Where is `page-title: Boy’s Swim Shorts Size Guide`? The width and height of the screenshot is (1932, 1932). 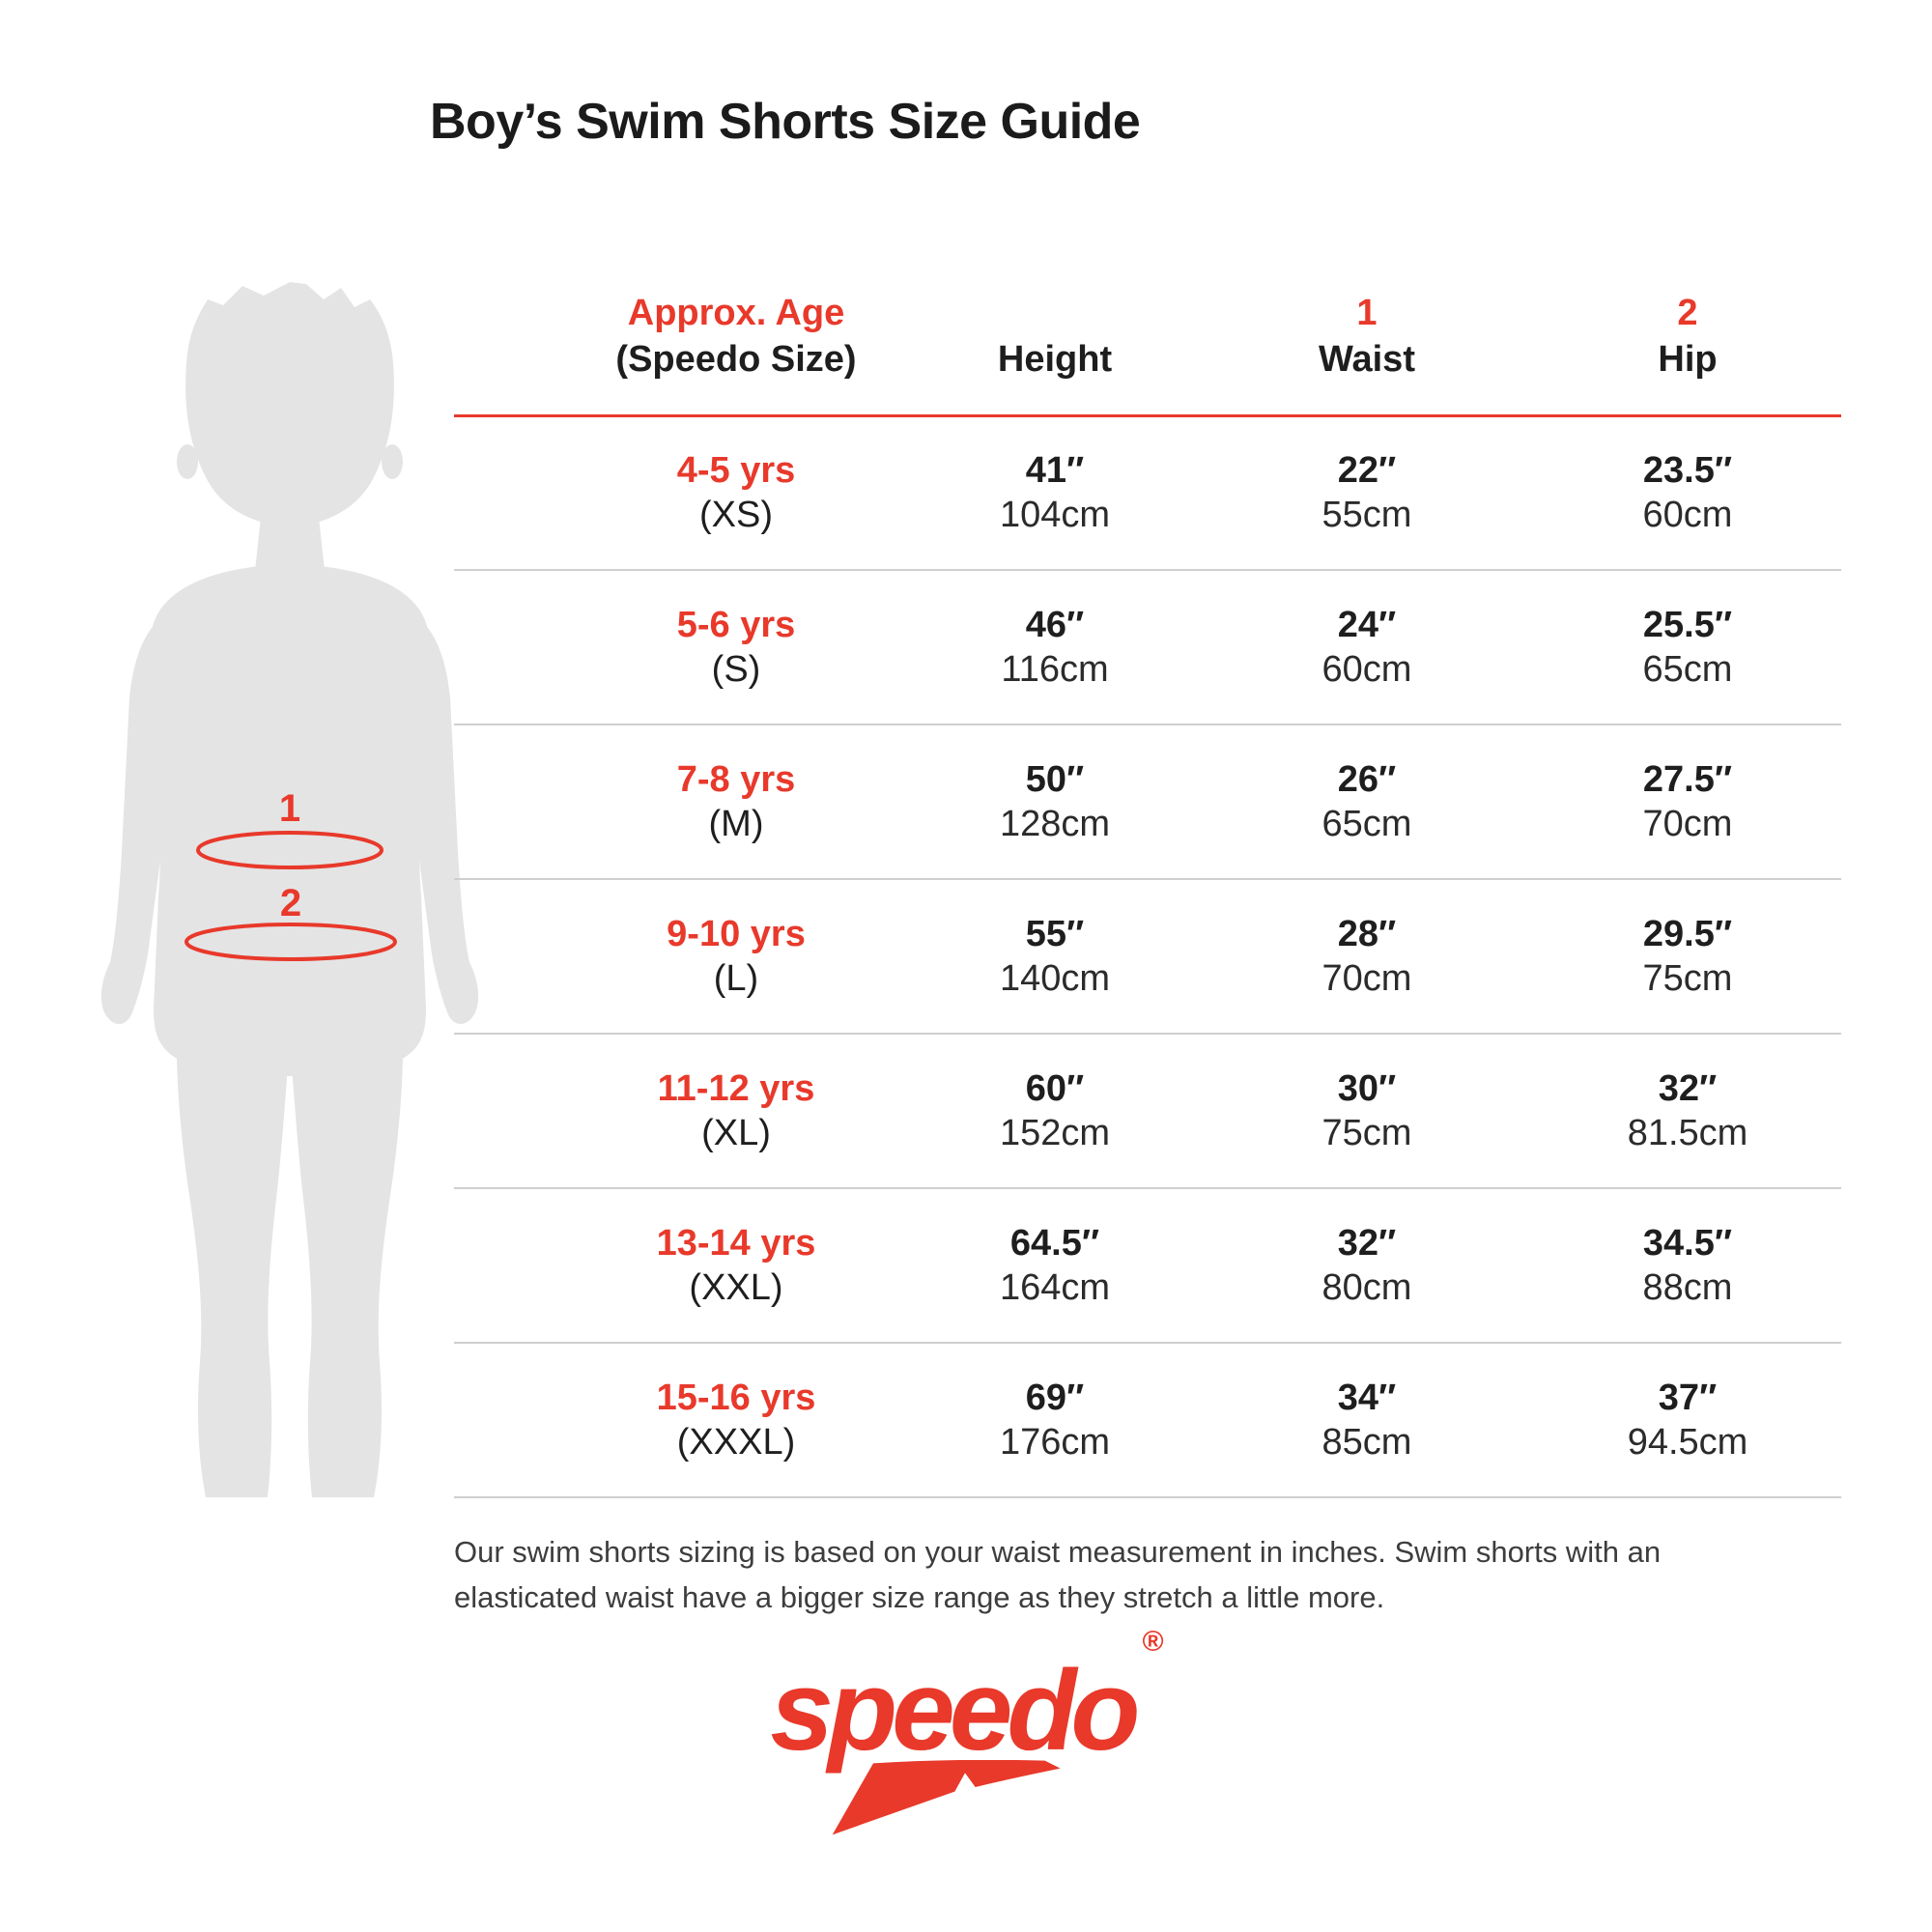
page-title: Boy’s Swim Shorts Size Guide is located at coordinates (785, 122).